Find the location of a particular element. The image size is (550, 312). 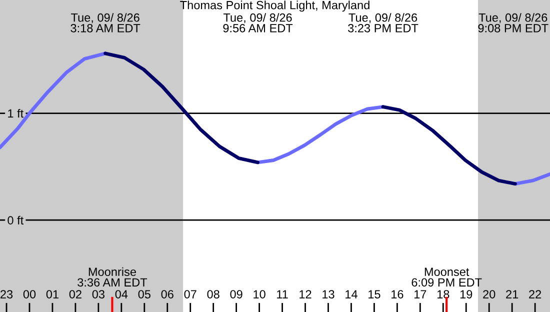

x-tick-label: 01 is located at coordinates (52, 294).